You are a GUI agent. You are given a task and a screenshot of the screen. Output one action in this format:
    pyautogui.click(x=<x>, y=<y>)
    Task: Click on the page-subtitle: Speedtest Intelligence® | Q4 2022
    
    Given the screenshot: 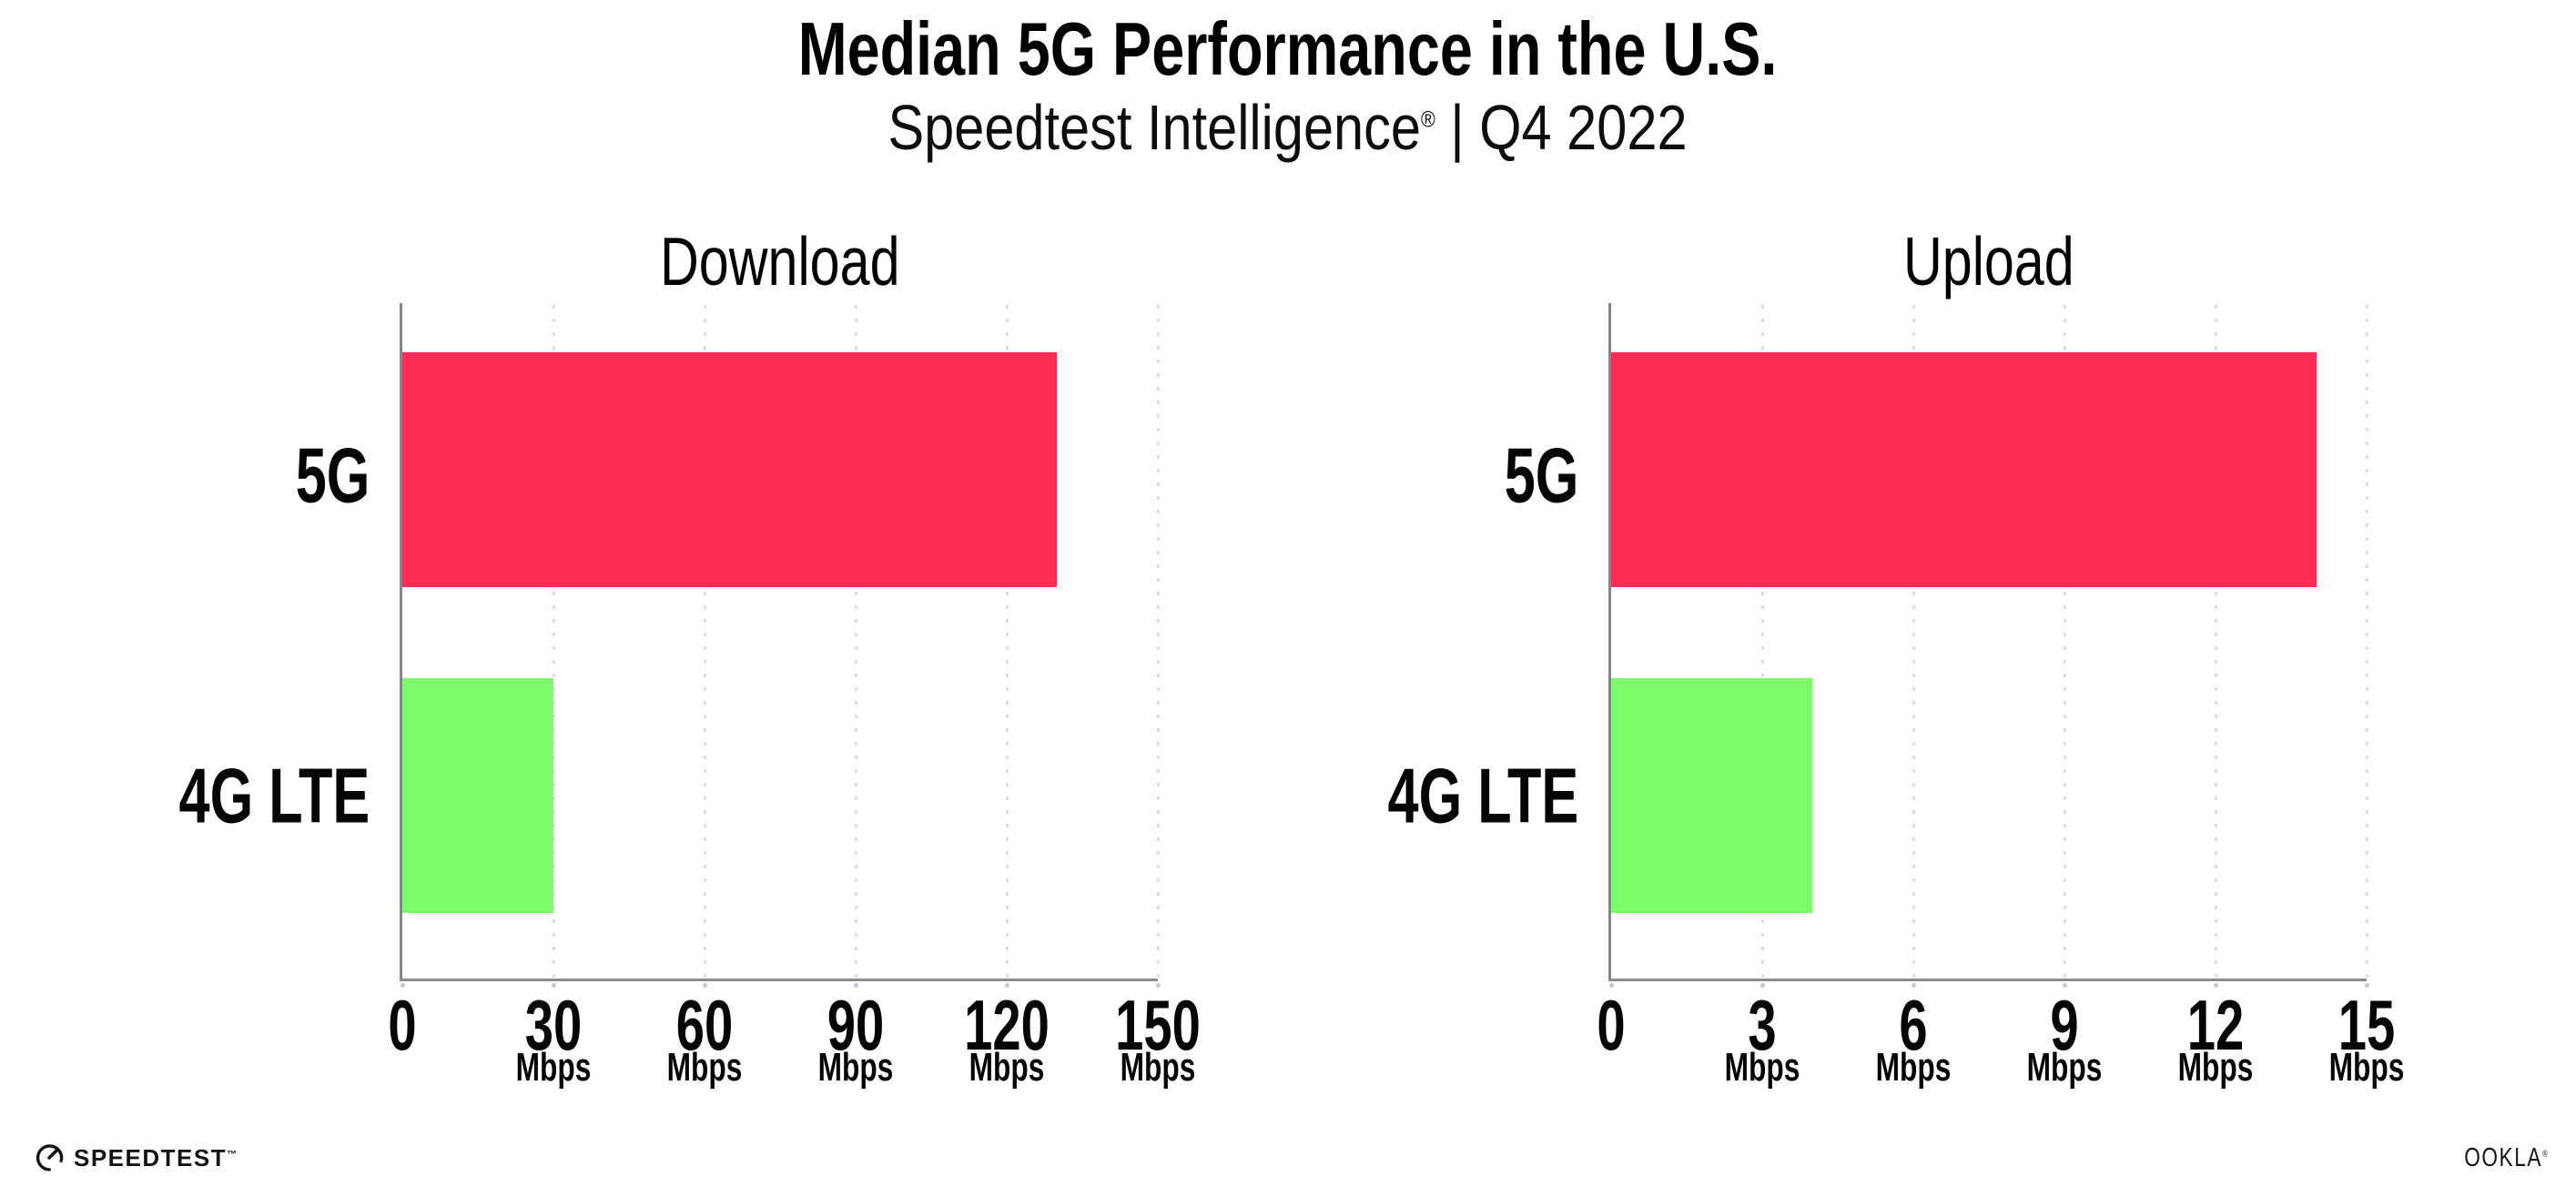 What is the action you would take?
    pyautogui.click(x=1288, y=128)
    